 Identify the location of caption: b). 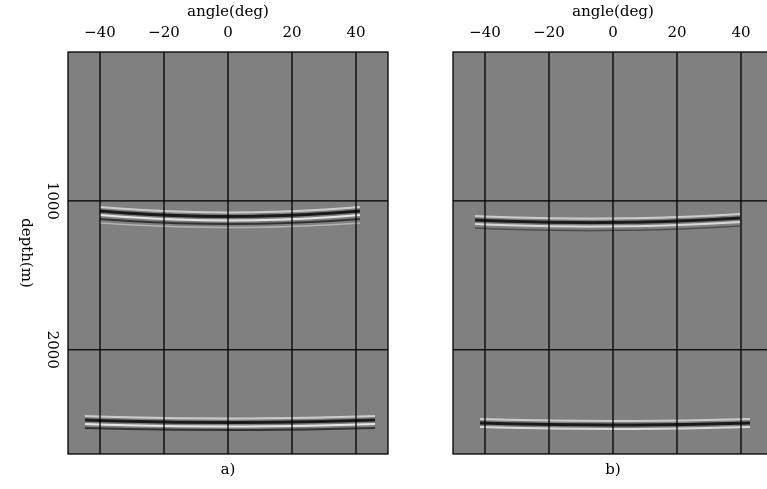
(612, 469).